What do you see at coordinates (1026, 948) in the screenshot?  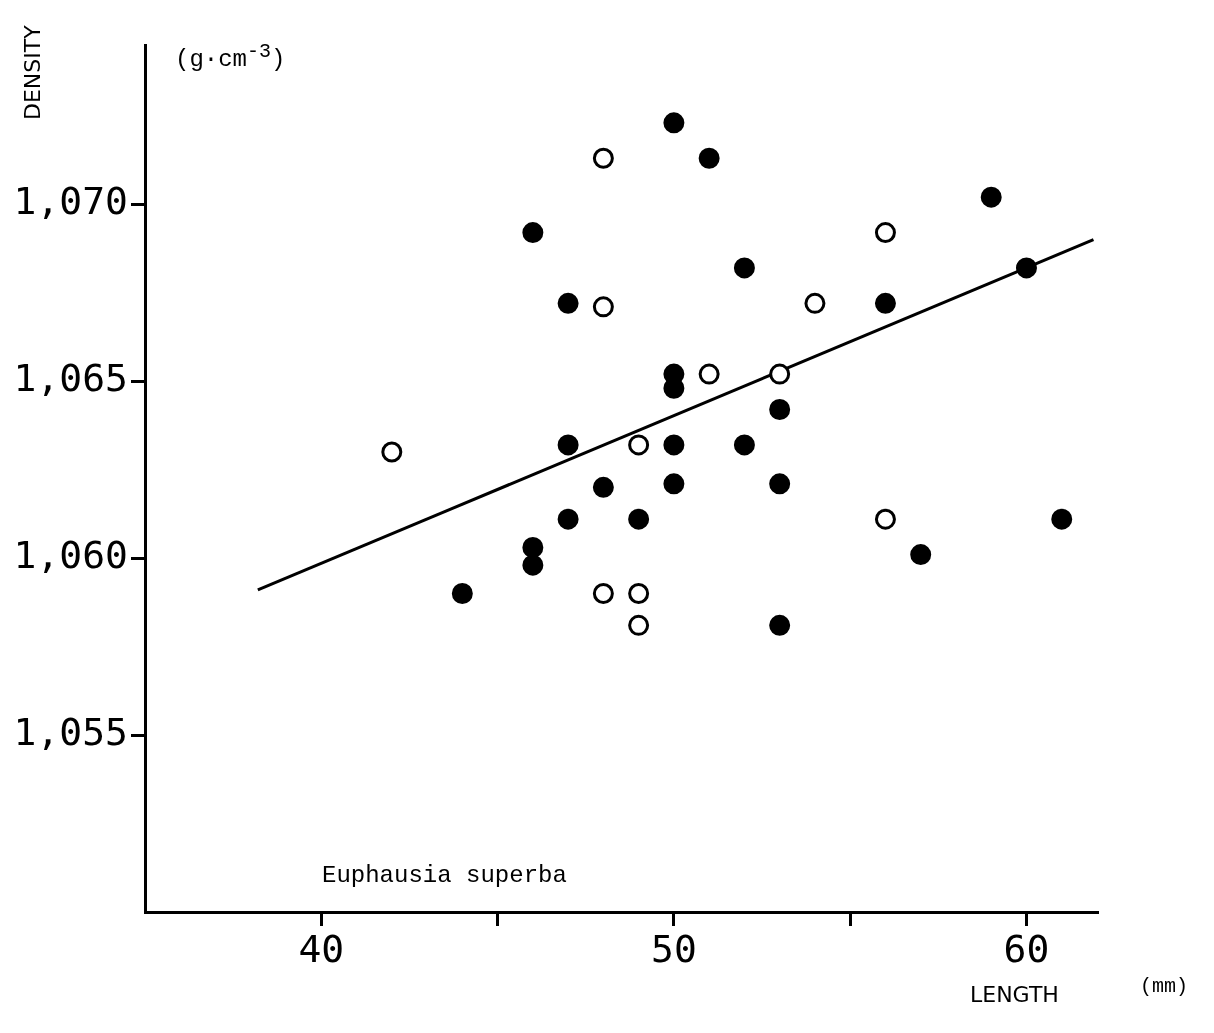 I see `x-tick-label: 60` at bounding box center [1026, 948].